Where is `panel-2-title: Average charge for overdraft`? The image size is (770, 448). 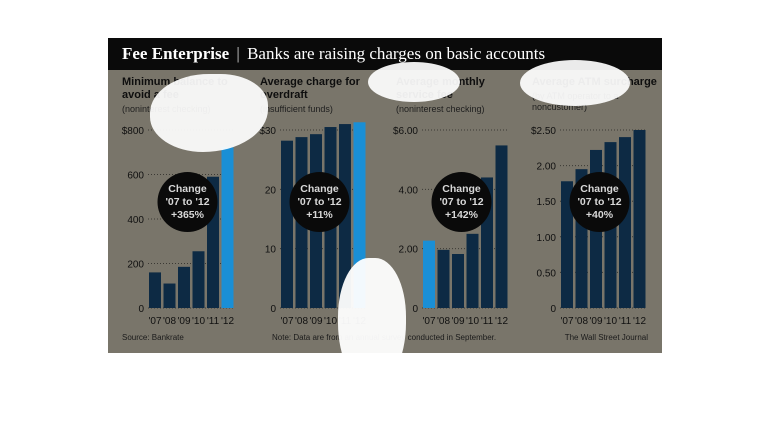
panel-2-title: Average charge for overdraft is located at coordinates (310, 88).